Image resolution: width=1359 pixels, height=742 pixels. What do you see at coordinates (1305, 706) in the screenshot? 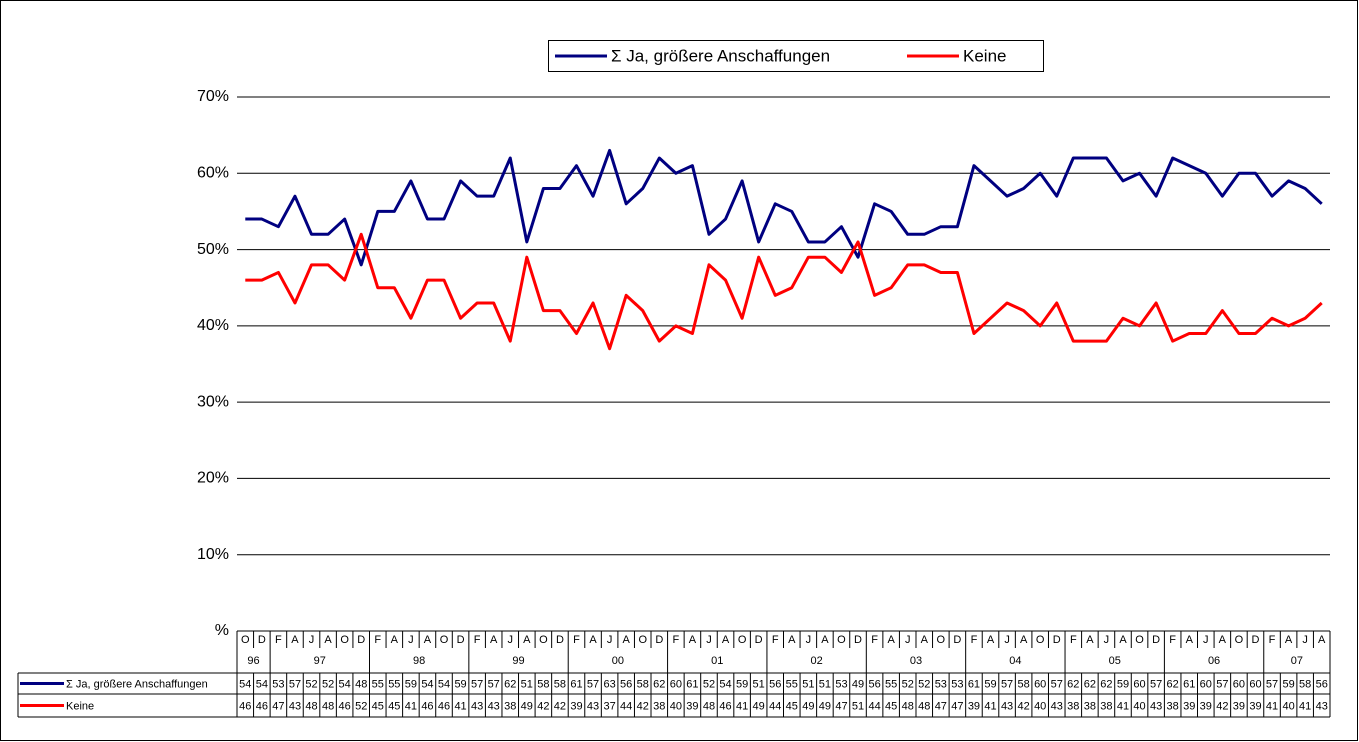
I see `table-value: 41` at bounding box center [1305, 706].